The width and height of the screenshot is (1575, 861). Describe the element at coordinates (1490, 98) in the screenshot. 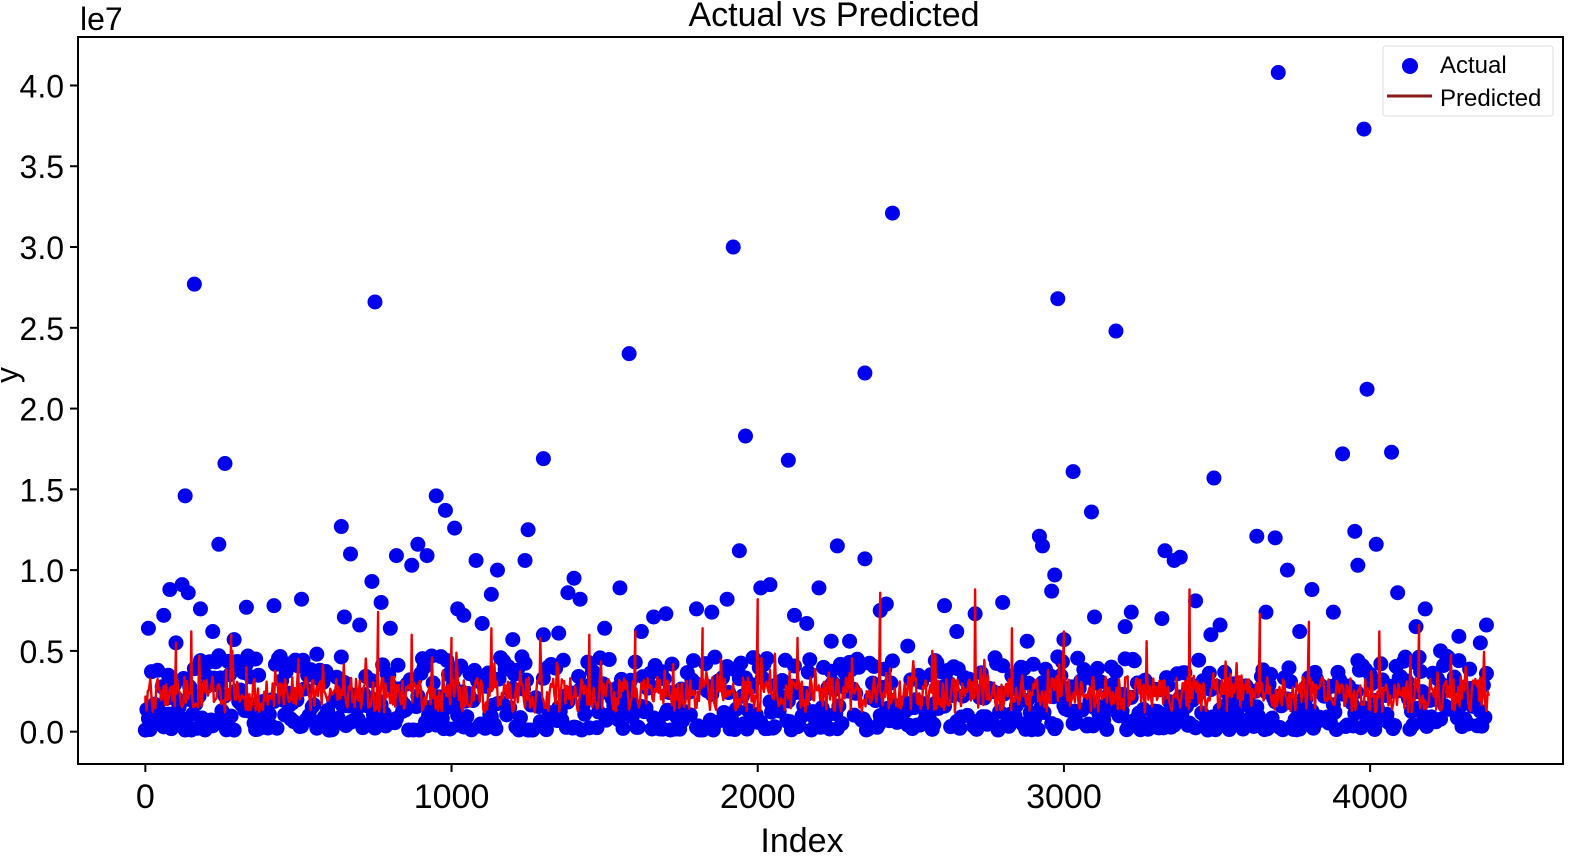

I see `legend-predicted-label: Predicted` at that location.